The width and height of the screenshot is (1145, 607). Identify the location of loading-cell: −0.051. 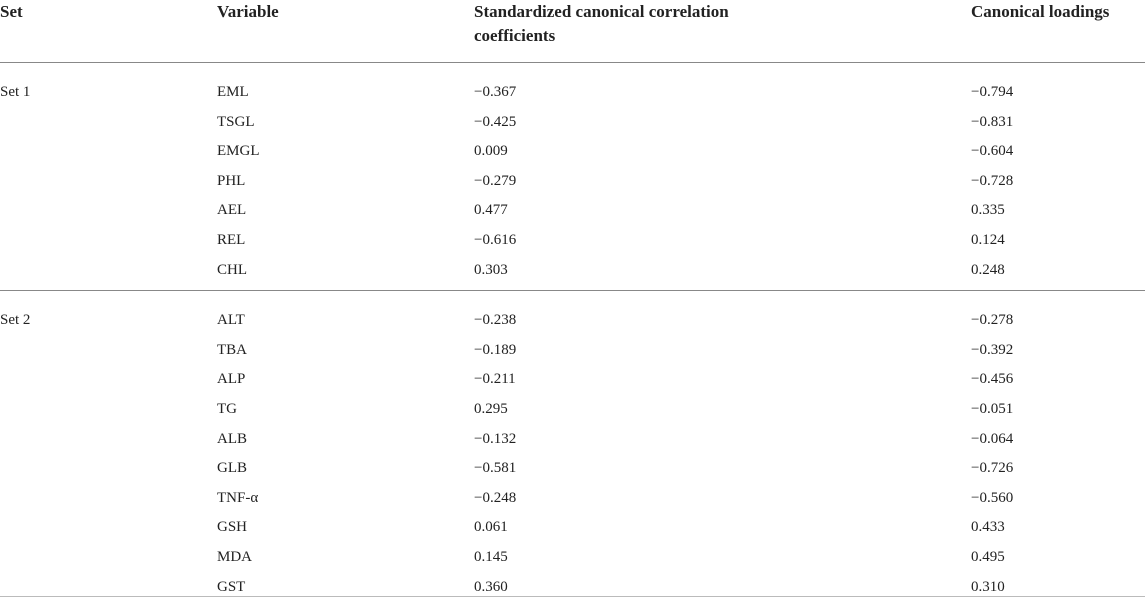
(1058, 415).